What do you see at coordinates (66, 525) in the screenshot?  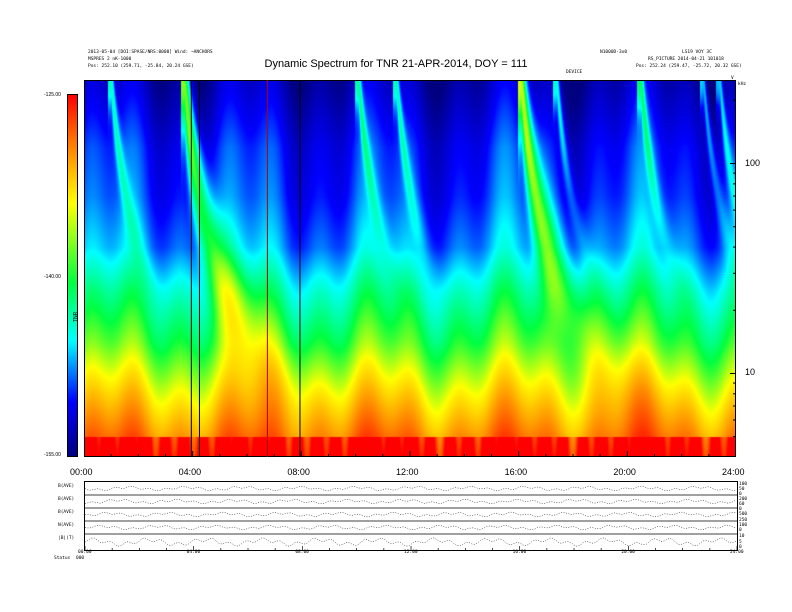 I see `panel-label: N(AVE)` at bounding box center [66, 525].